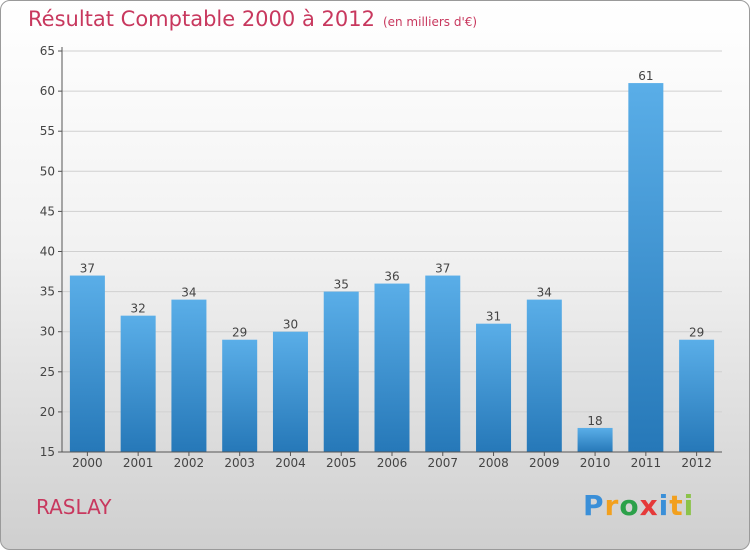 Image resolution: width=750 pixels, height=550 pixels. I want to click on x-tick-label: 2003, so click(239, 463).